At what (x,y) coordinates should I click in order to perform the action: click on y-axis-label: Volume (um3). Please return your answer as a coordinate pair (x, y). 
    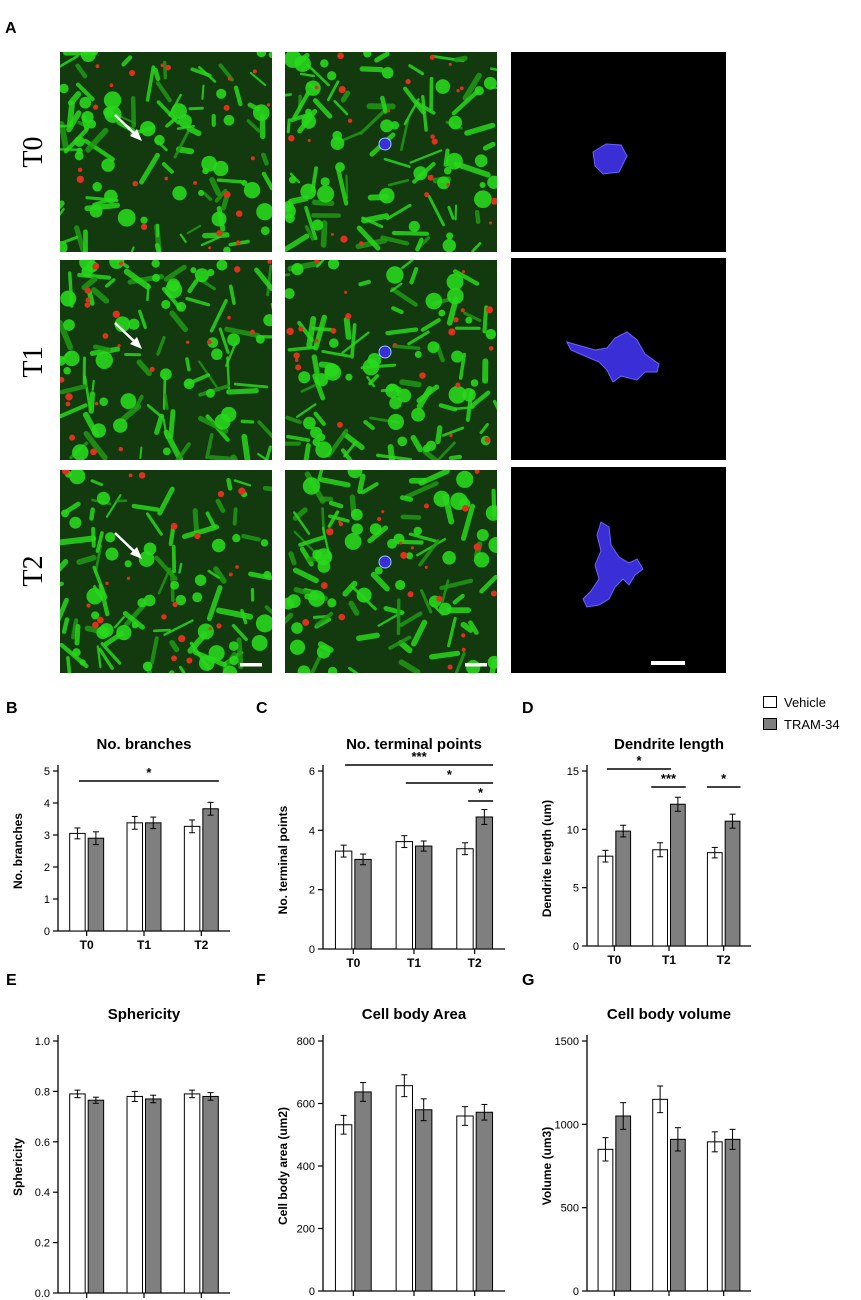
    Looking at the image, I should click on (547, 1166).